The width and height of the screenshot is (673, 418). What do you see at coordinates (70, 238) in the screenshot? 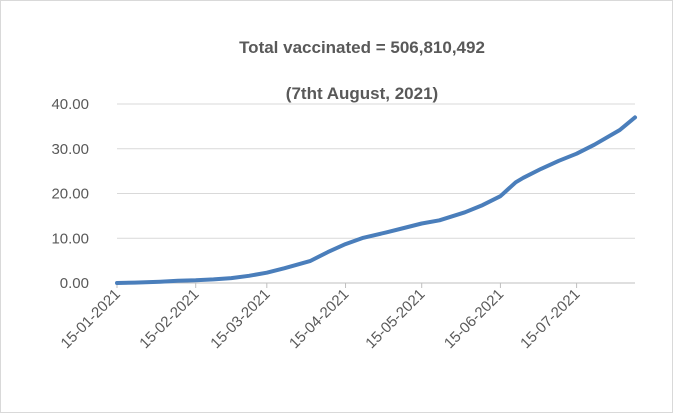
I see `y-tick-label: 10.00` at bounding box center [70, 238].